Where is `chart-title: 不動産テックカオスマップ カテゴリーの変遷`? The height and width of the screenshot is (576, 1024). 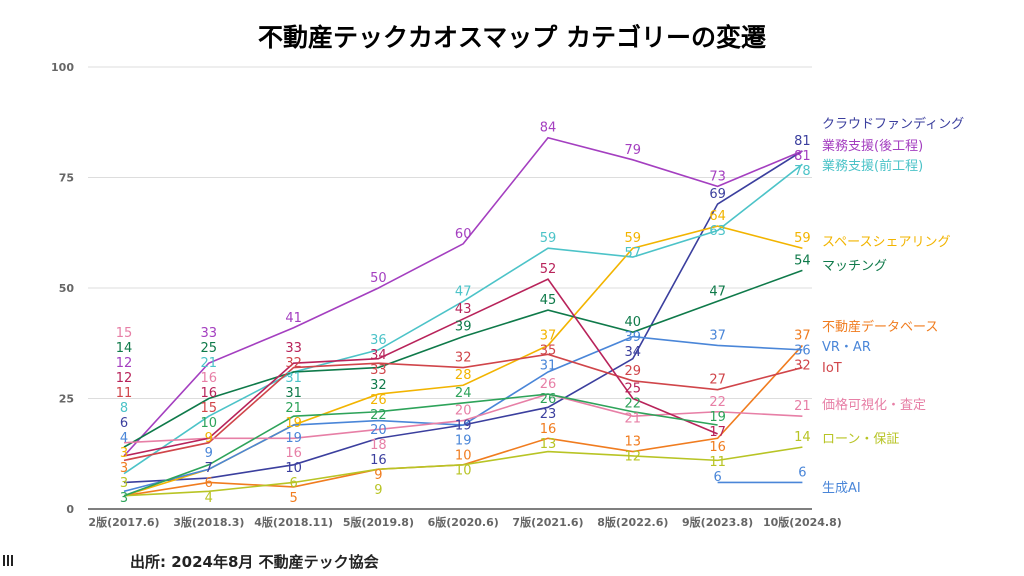
chart-title: 不動産テックカオスマップ カテゴリーの変遷 is located at coordinates (512, 37).